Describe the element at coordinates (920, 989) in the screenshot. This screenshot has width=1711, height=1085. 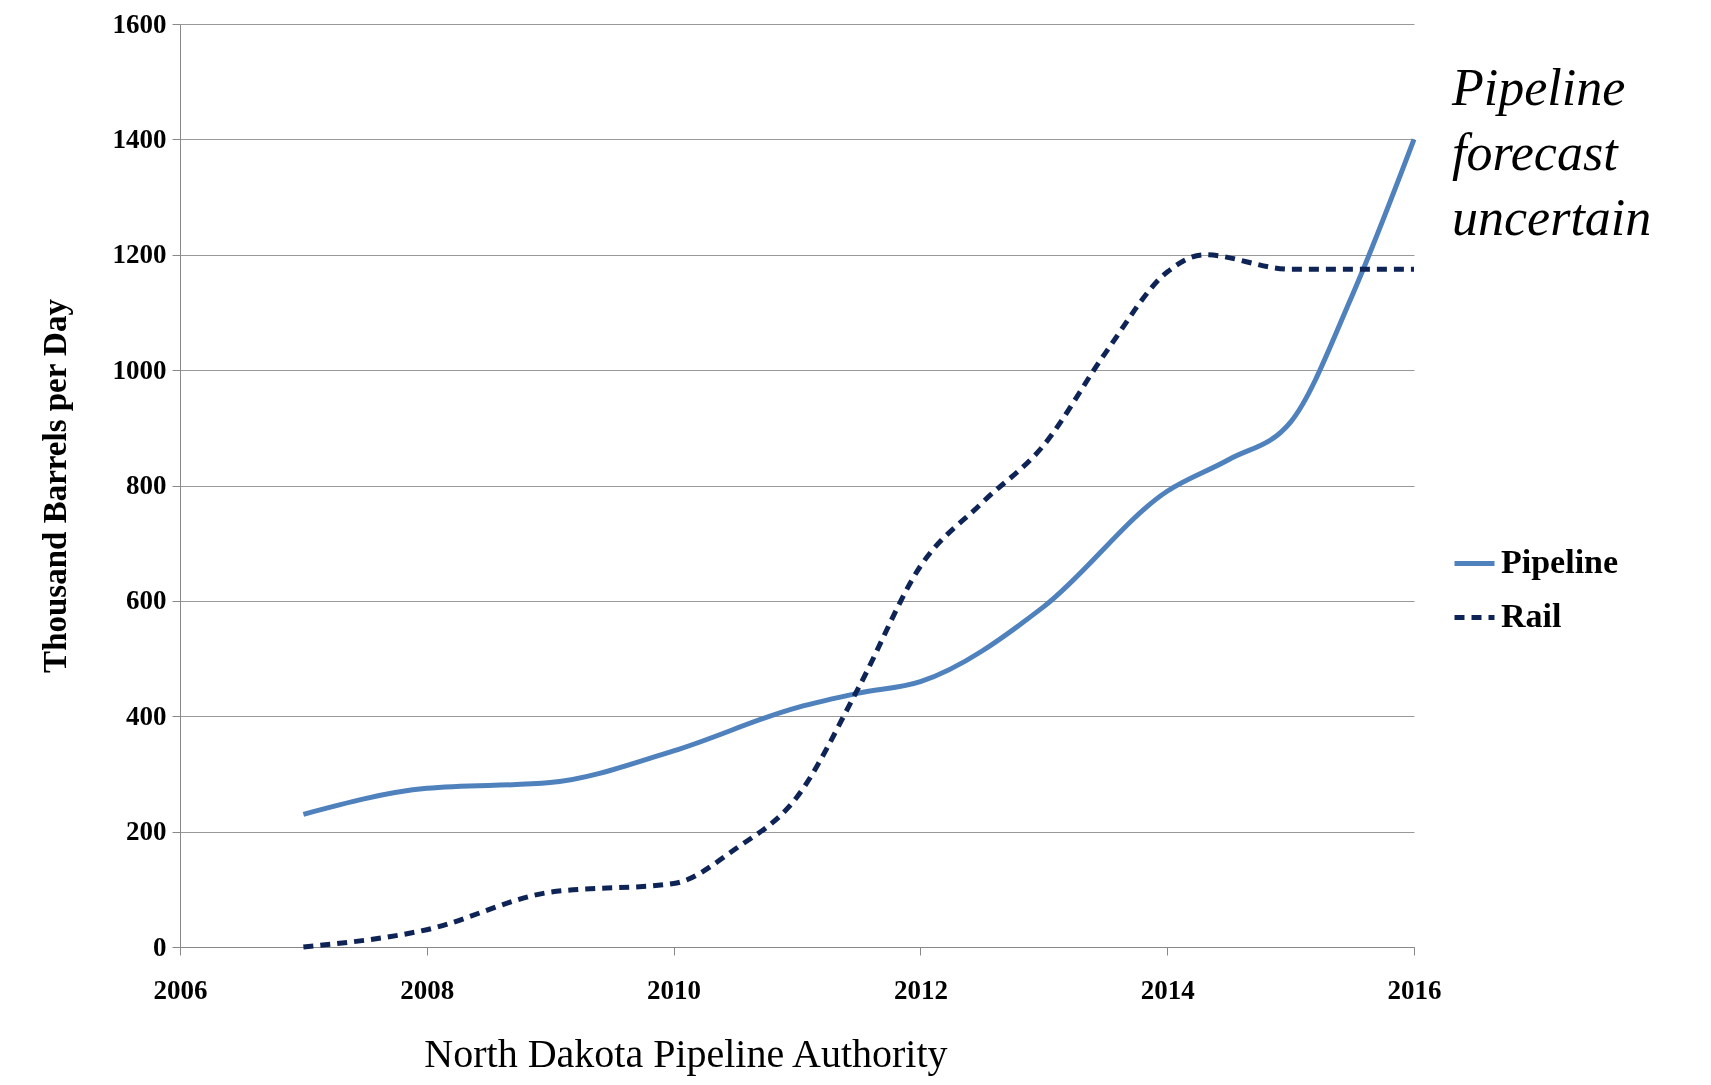
I see `x-tick-label: 2012` at that location.